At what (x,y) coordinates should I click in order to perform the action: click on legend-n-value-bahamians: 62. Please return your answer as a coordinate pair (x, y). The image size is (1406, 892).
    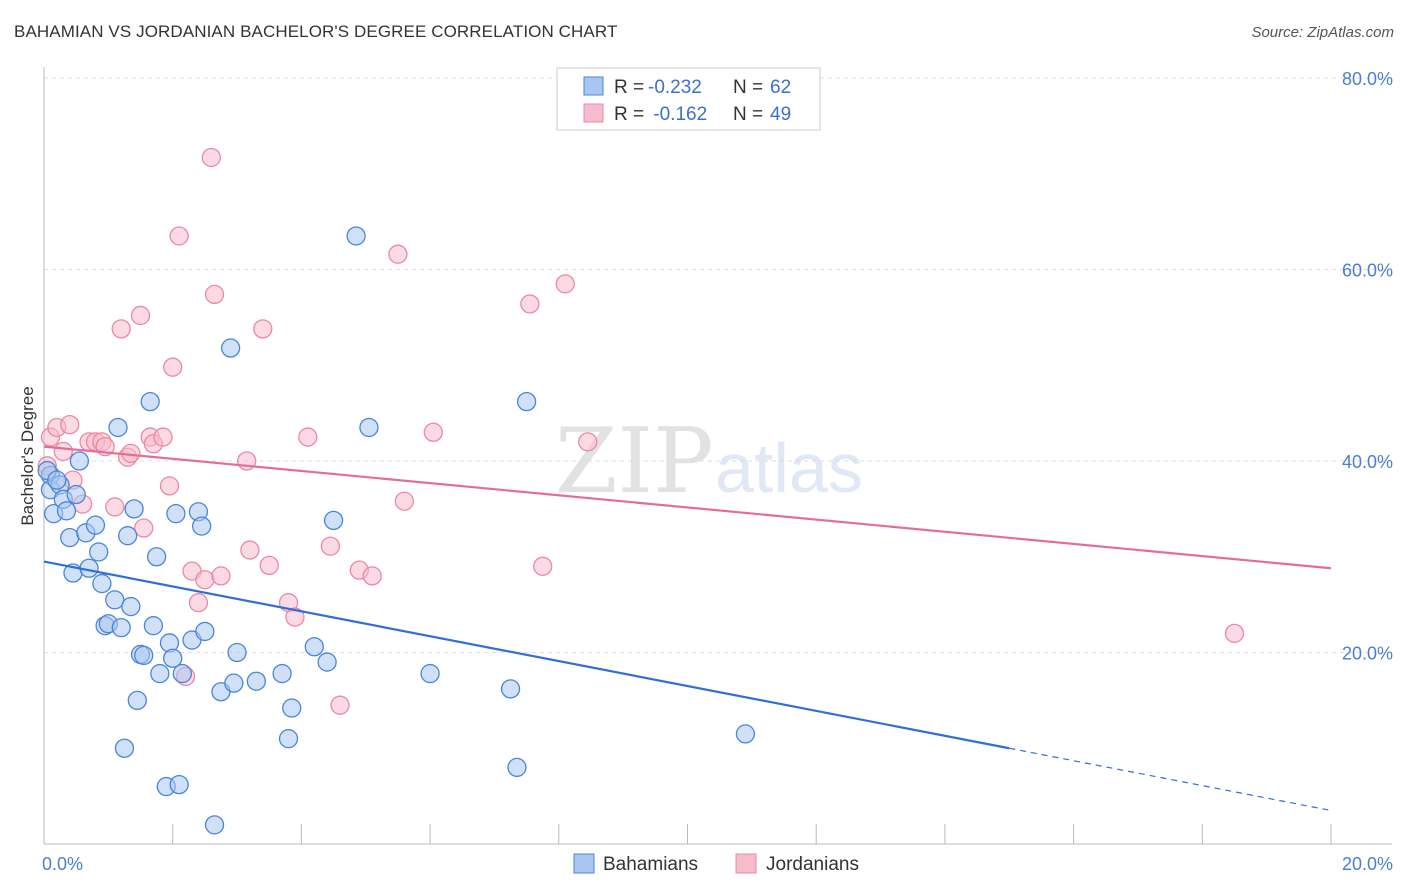
    Looking at the image, I should click on (780, 87).